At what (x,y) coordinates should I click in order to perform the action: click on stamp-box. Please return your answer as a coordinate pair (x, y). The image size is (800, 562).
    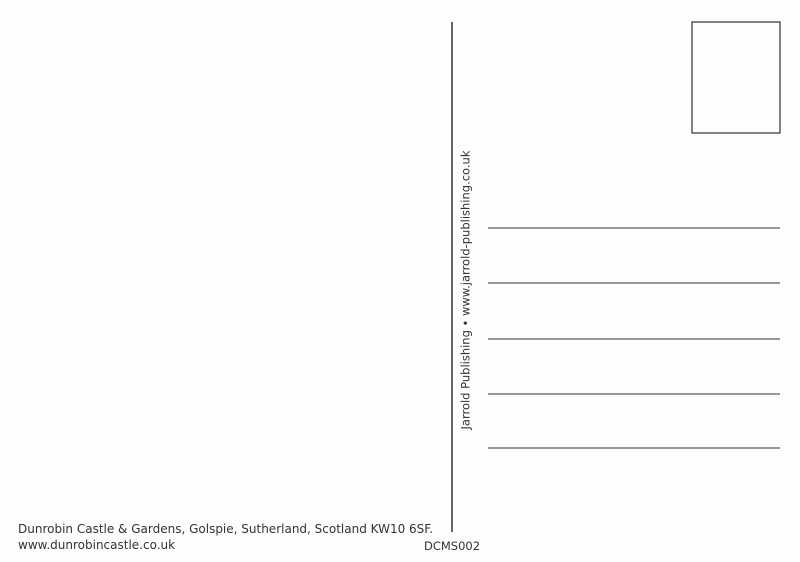
    Looking at the image, I should click on (736, 77).